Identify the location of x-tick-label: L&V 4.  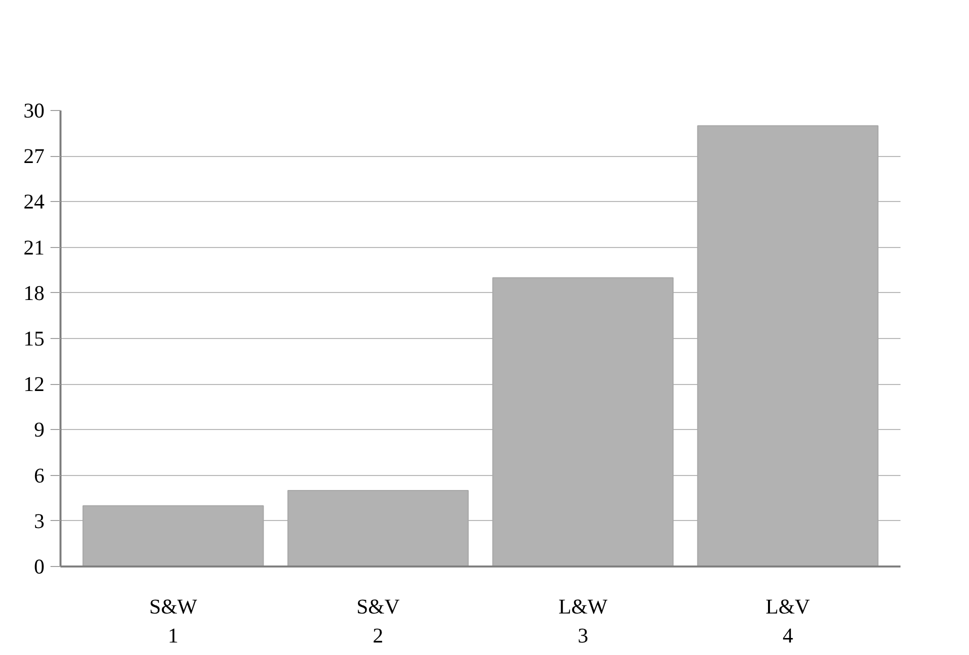
(788, 621).